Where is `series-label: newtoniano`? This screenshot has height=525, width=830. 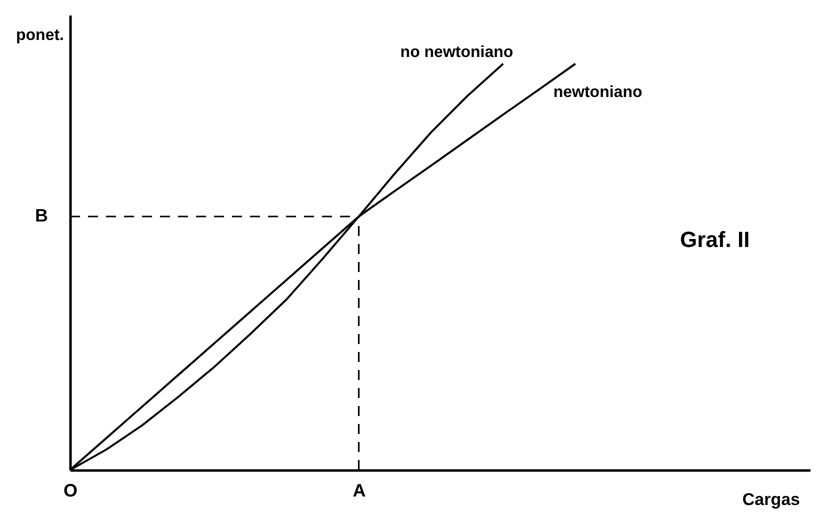 series-label: newtoniano is located at coordinates (597, 92).